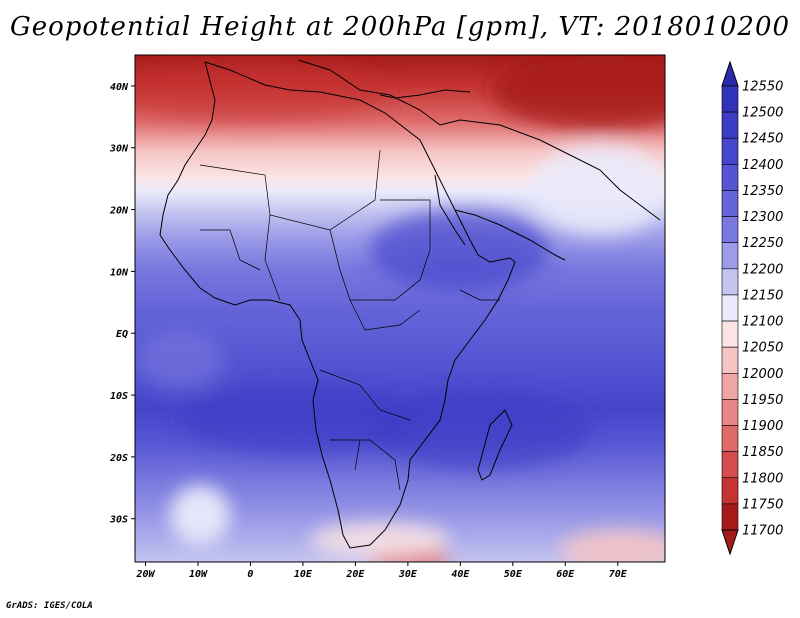 This screenshot has height=618, width=800. What do you see at coordinates (762, 452) in the screenshot?
I see `colorbar-label: 11850` at bounding box center [762, 452].